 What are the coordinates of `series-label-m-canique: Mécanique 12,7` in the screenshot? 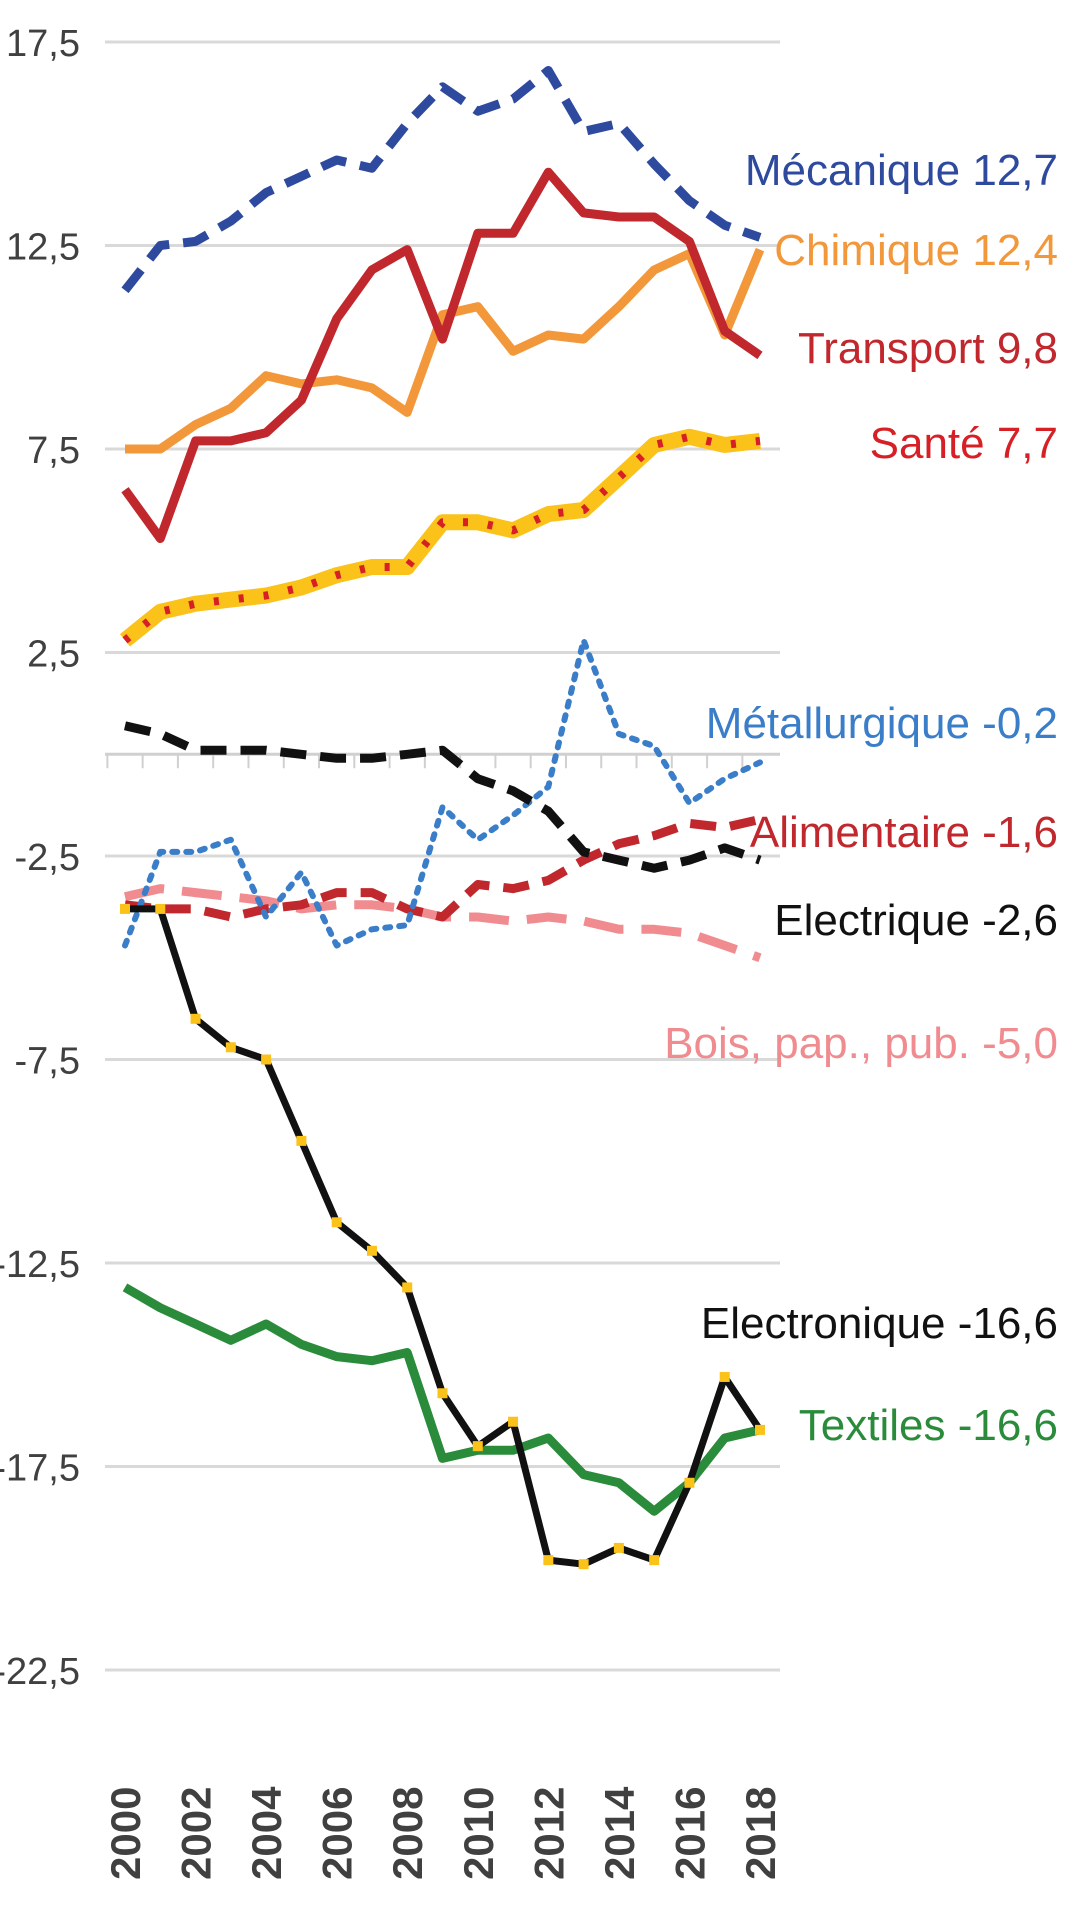 It's located at (901, 170).